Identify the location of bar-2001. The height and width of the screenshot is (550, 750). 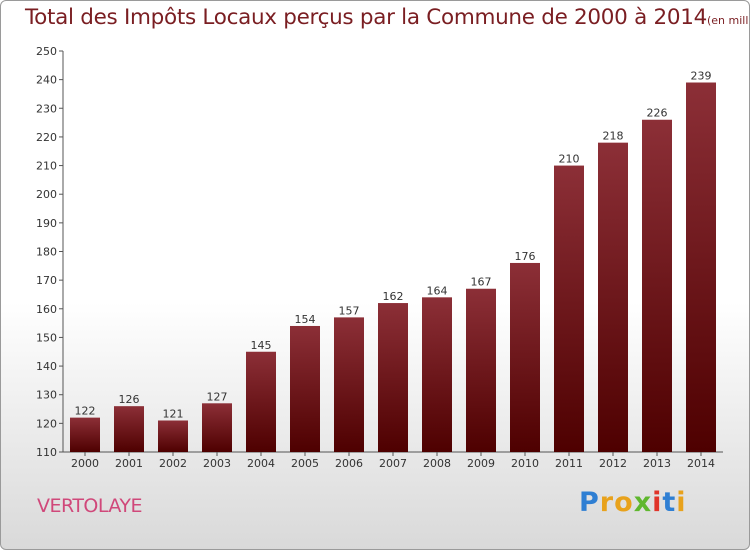
(129, 429).